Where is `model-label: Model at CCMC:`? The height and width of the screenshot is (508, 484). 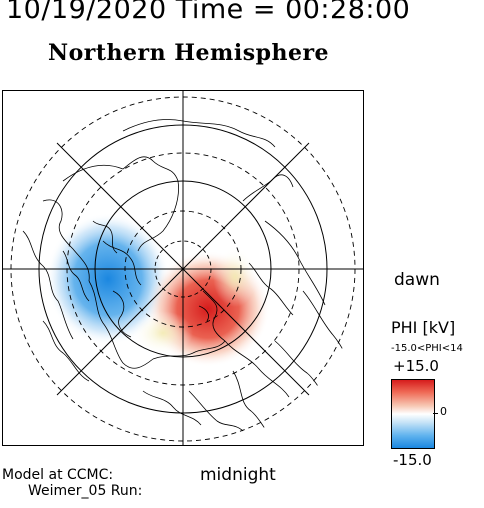
model-label: Model at CCMC: is located at coordinates (58, 475).